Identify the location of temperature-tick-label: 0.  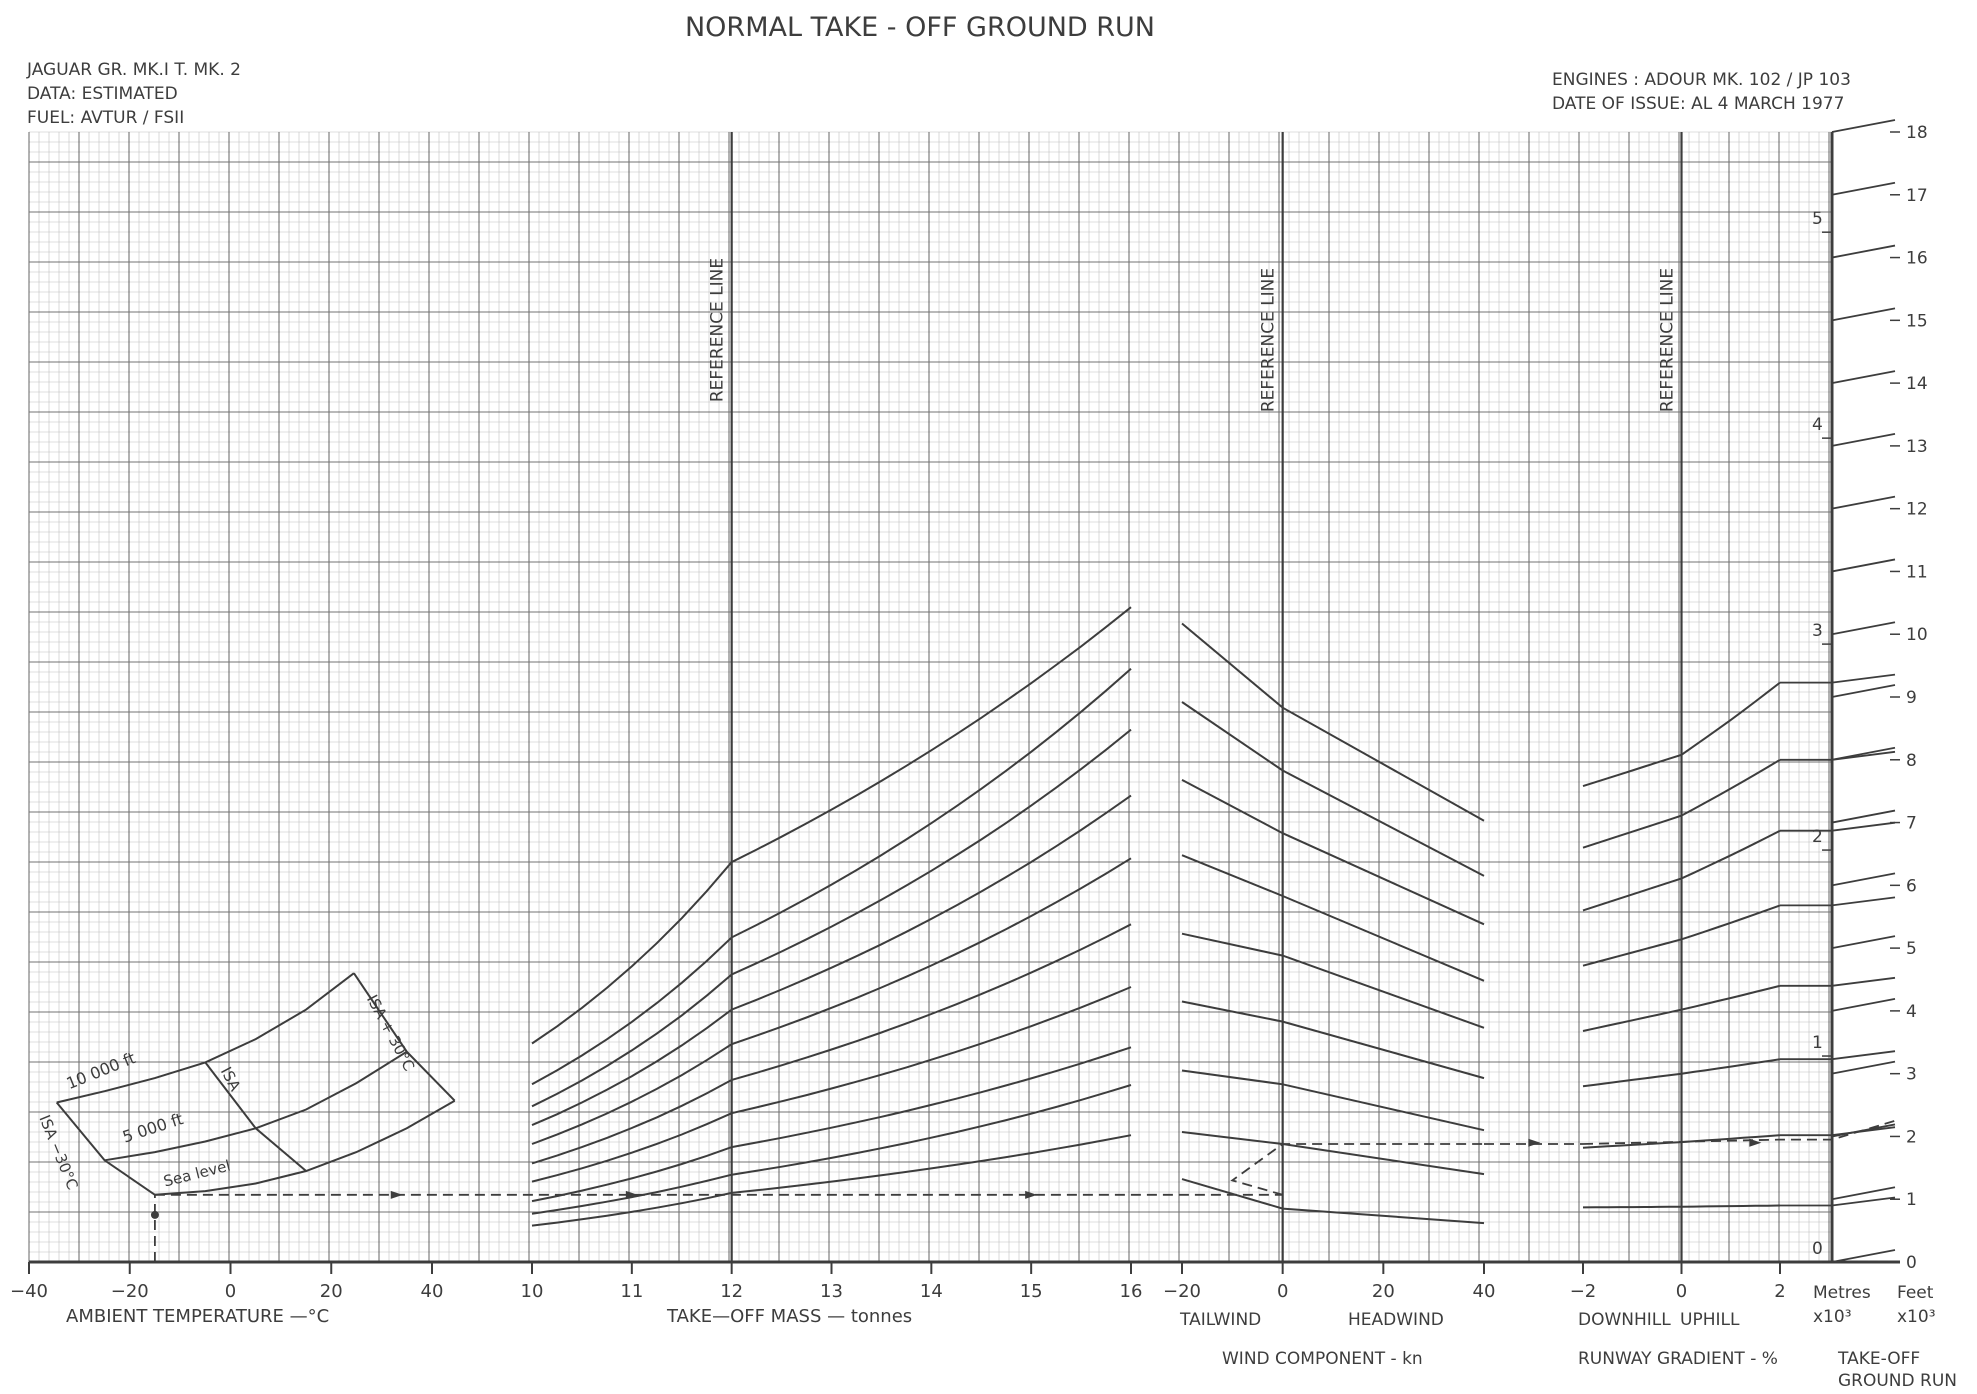
(230, 1291).